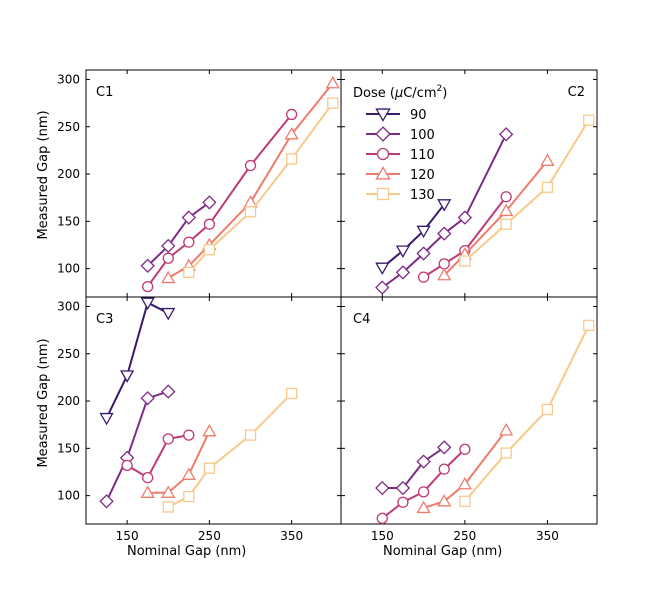  Describe the element at coordinates (422, 135) in the screenshot. I see `legend-label: 100` at that location.